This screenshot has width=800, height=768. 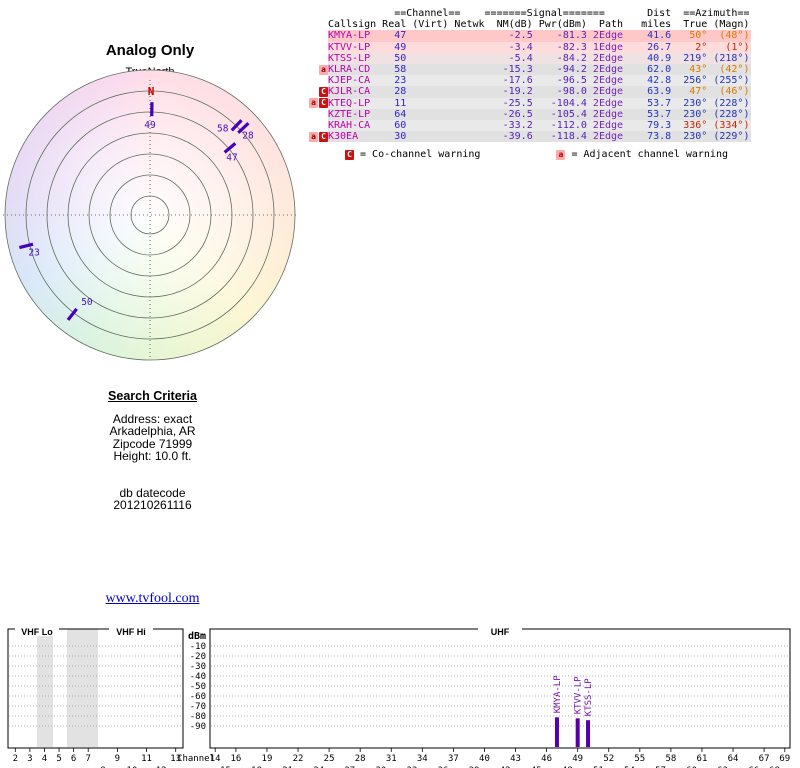 I want to click on channel-tick-label: 43, so click(x=515, y=759).